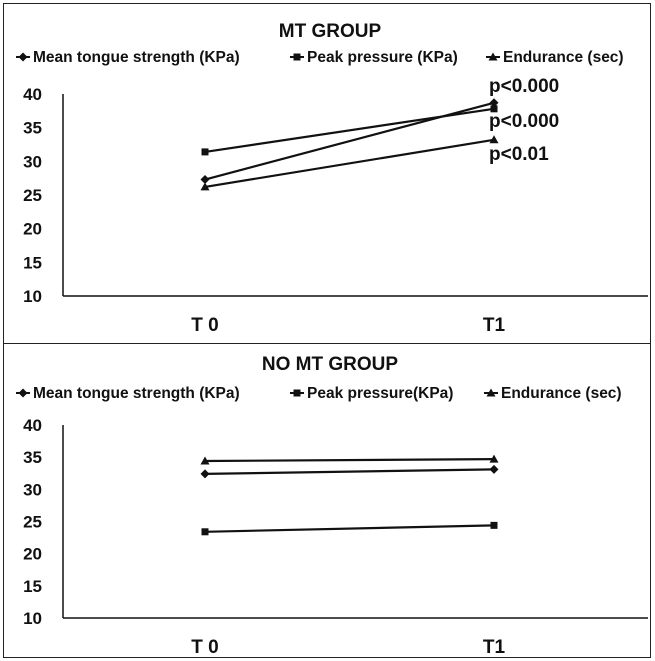 Image resolution: width=655 pixels, height=661 pixels. I want to click on panel1-y-tick-label: 10, so click(32, 296).